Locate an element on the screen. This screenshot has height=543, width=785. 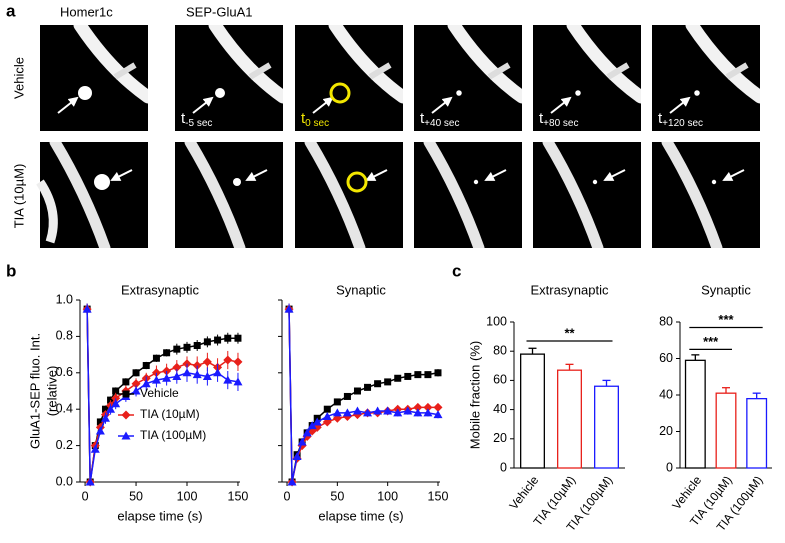
time-subscript: +80 sec is located at coordinates (560, 123).